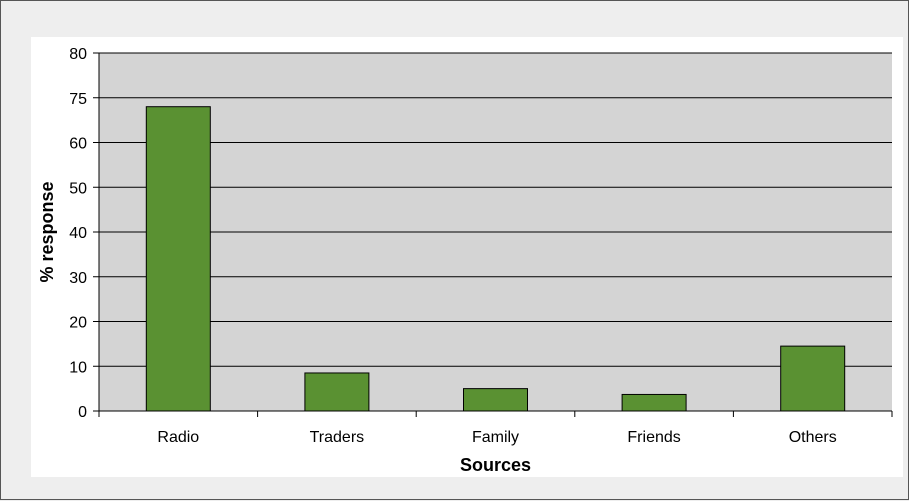  What do you see at coordinates (47, 231) in the screenshot?
I see `y-axis-title: % response` at bounding box center [47, 231].